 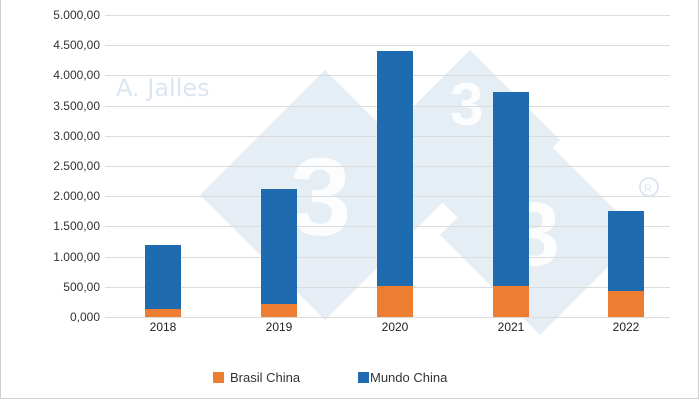 What do you see at coordinates (363, 377) in the screenshot?
I see `legend-swatch-blue` at bounding box center [363, 377].